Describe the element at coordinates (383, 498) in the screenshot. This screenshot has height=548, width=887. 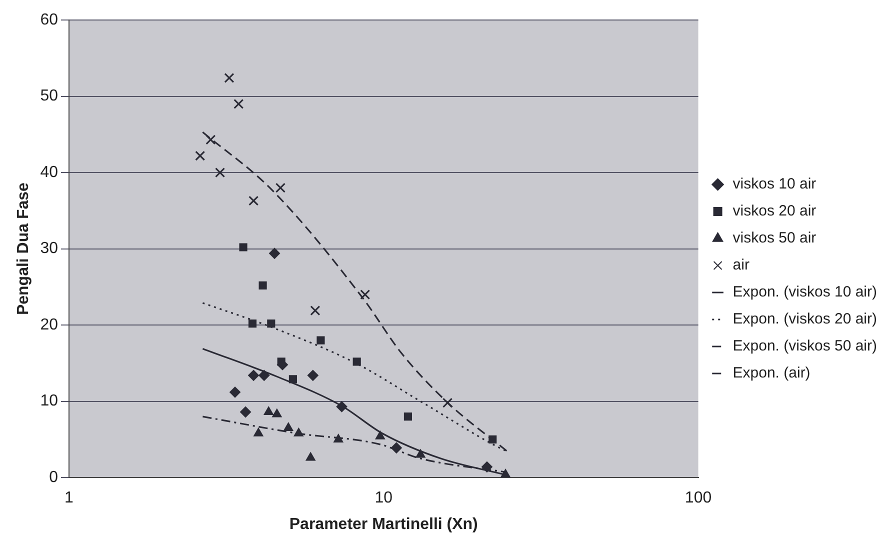
I see `x-tick-label: 10` at that location.